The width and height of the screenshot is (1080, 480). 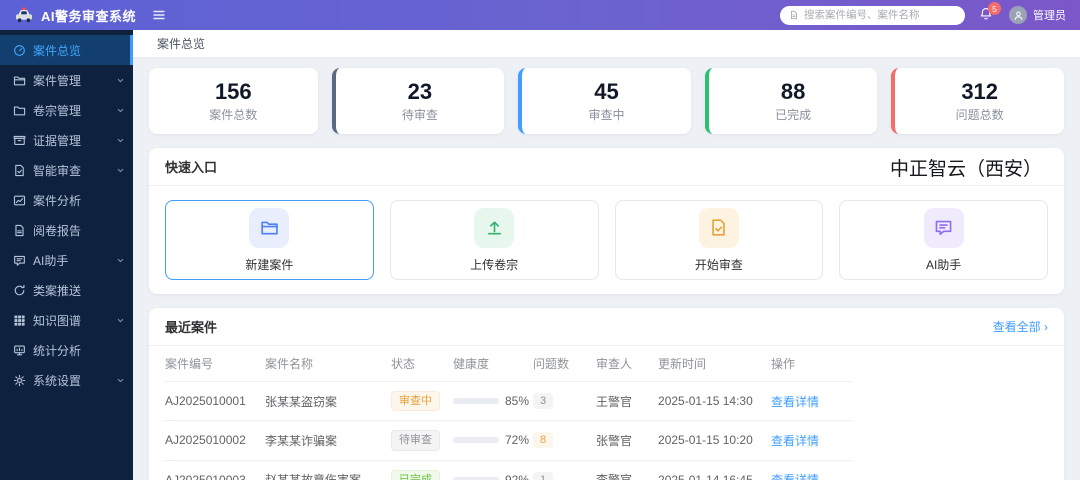 I want to click on sidebar-item-knowledge-graph: 知识图谱, so click(x=66, y=320).